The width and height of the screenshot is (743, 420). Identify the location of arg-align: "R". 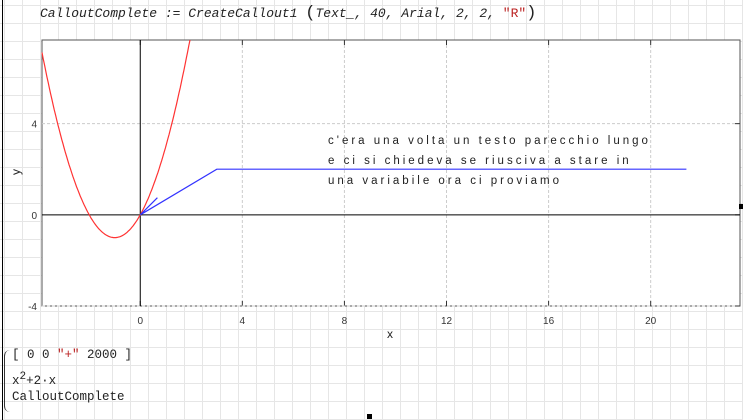
(514, 13).